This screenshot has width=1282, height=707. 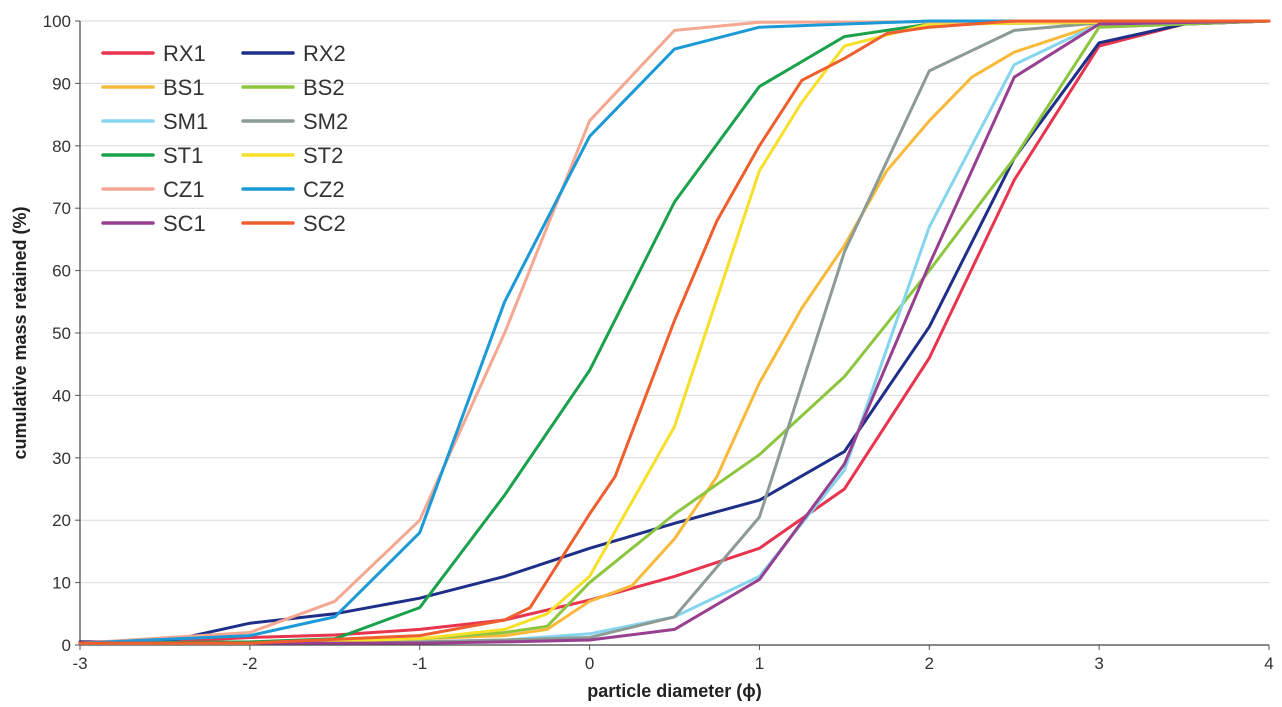 I want to click on y-tick-label: 80, so click(x=61, y=146).